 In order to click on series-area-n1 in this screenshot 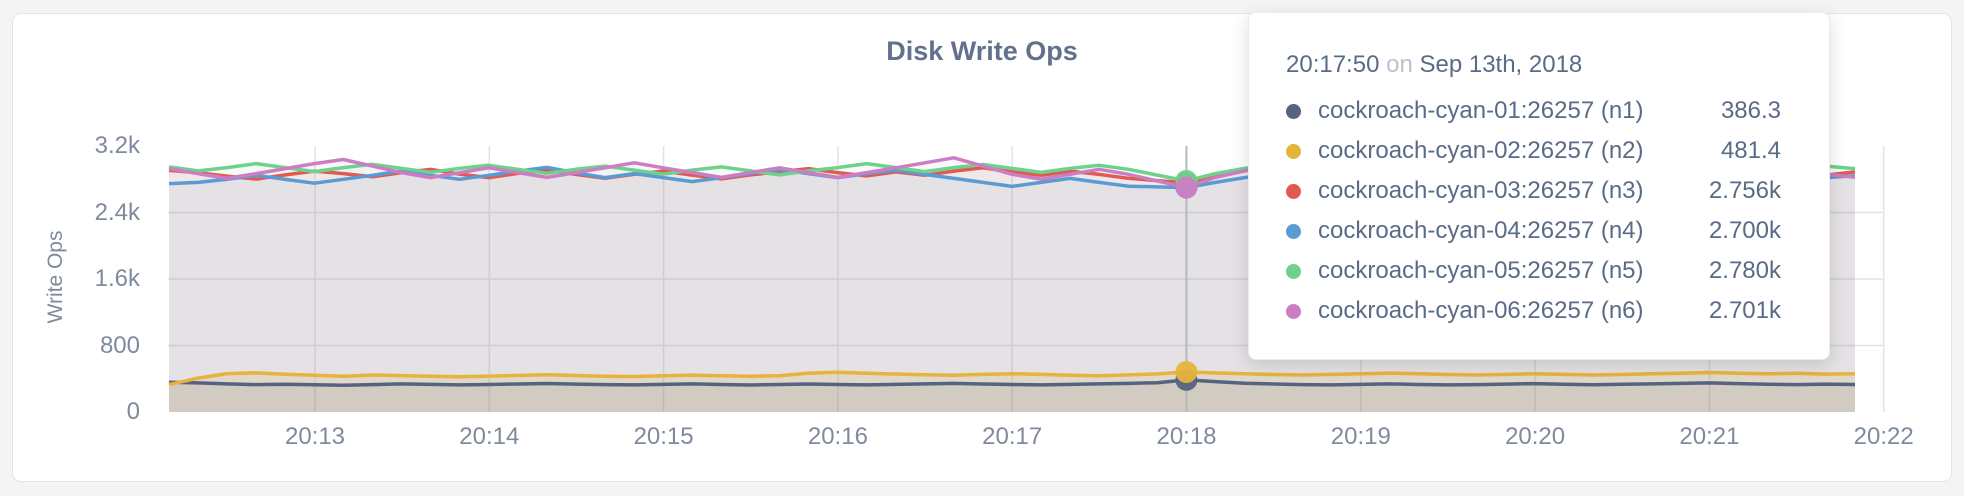, I will do `click(1012, 395)`.